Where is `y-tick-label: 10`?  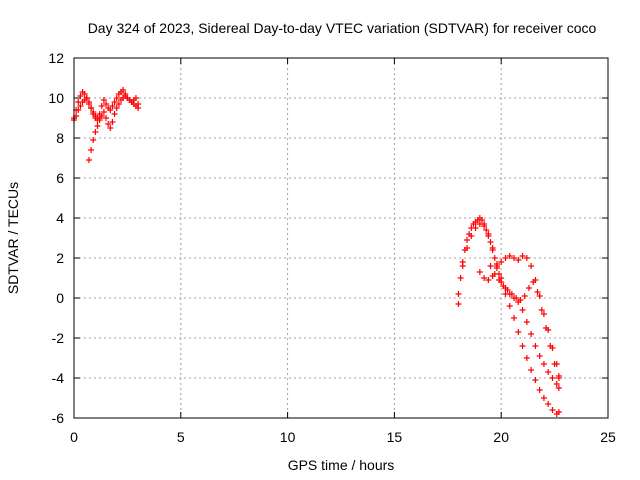 y-tick-label: 10 is located at coordinates (56, 98).